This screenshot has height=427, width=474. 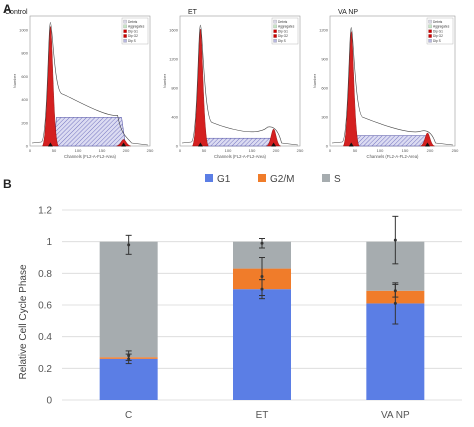 What do you see at coordinates (24, 122) in the screenshot?
I see `histogram-y-tick: 200` at bounding box center [24, 122].